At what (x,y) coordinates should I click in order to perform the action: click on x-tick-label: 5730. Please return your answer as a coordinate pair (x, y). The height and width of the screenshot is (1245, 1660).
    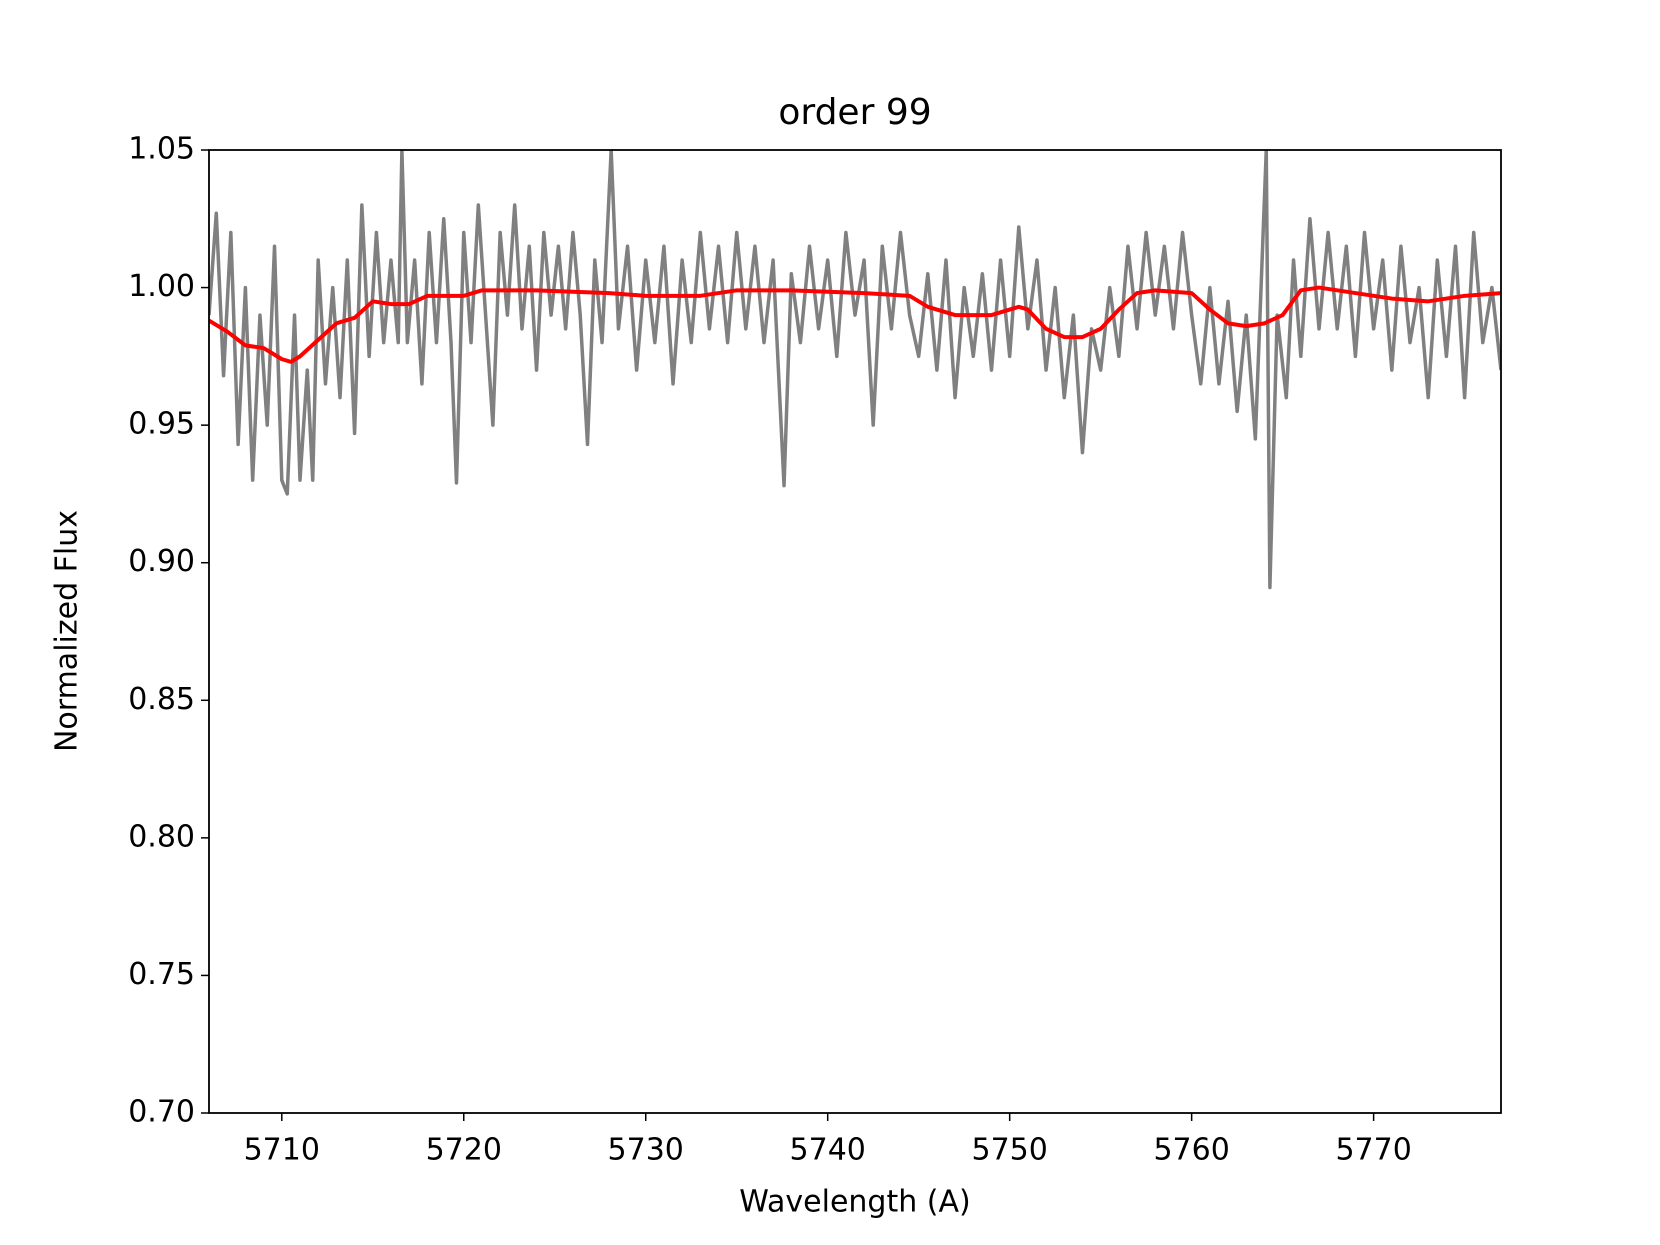
    Looking at the image, I should click on (646, 1150).